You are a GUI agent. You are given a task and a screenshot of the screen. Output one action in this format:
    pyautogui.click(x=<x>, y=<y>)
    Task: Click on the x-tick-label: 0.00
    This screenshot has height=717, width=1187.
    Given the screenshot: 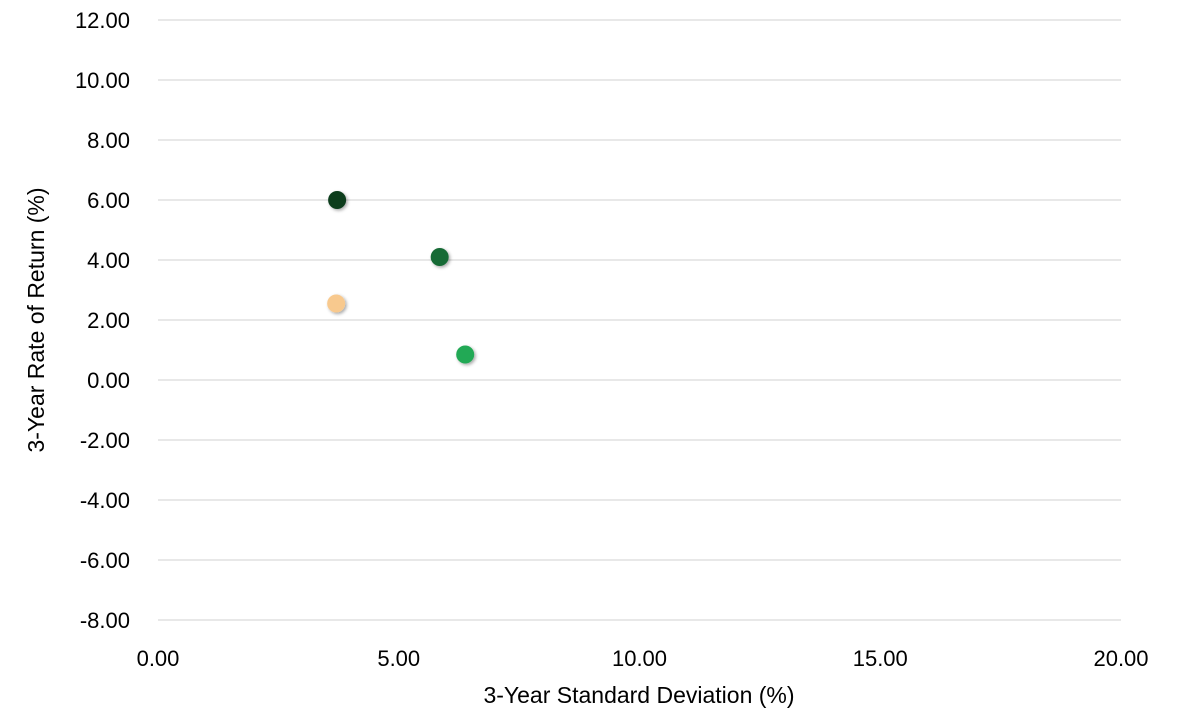 What is the action you would take?
    pyautogui.click(x=158, y=658)
    